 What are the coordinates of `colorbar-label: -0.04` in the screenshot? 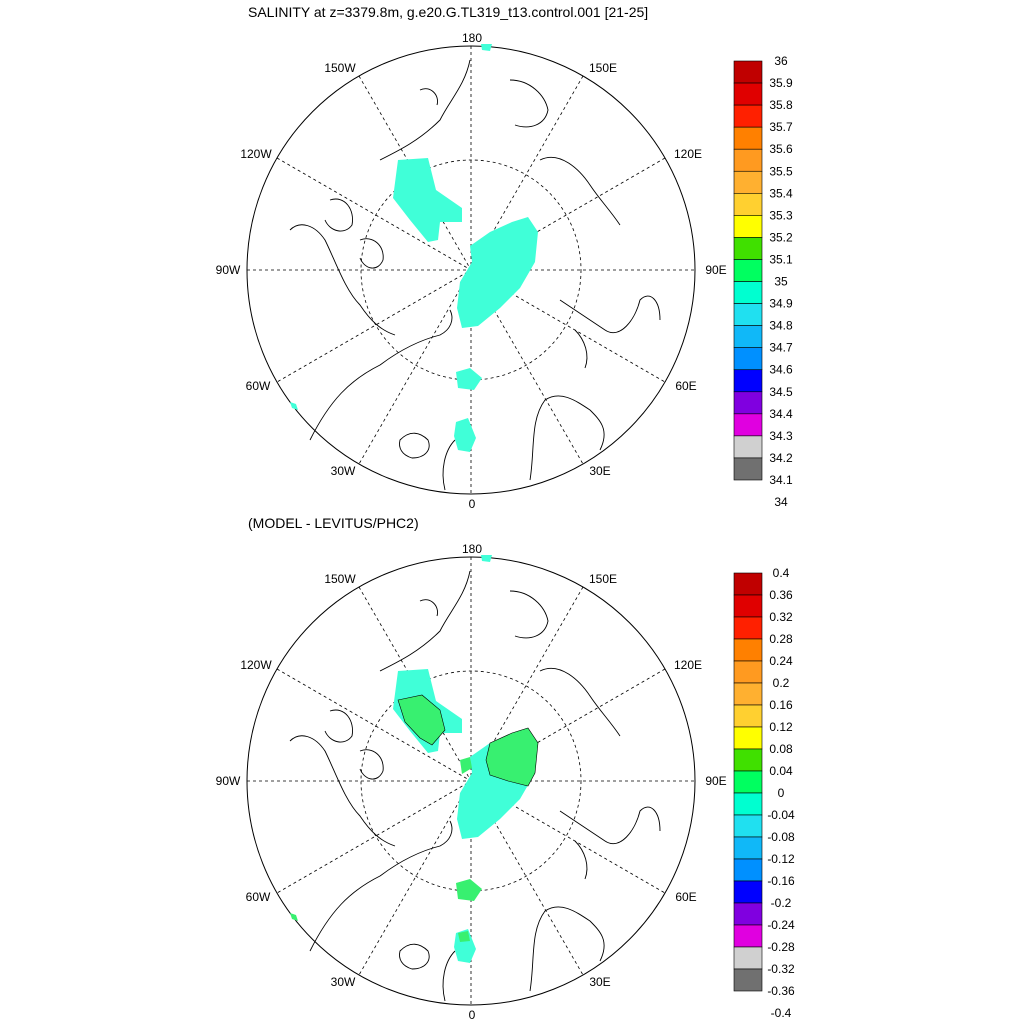 It's located at (781, 815).